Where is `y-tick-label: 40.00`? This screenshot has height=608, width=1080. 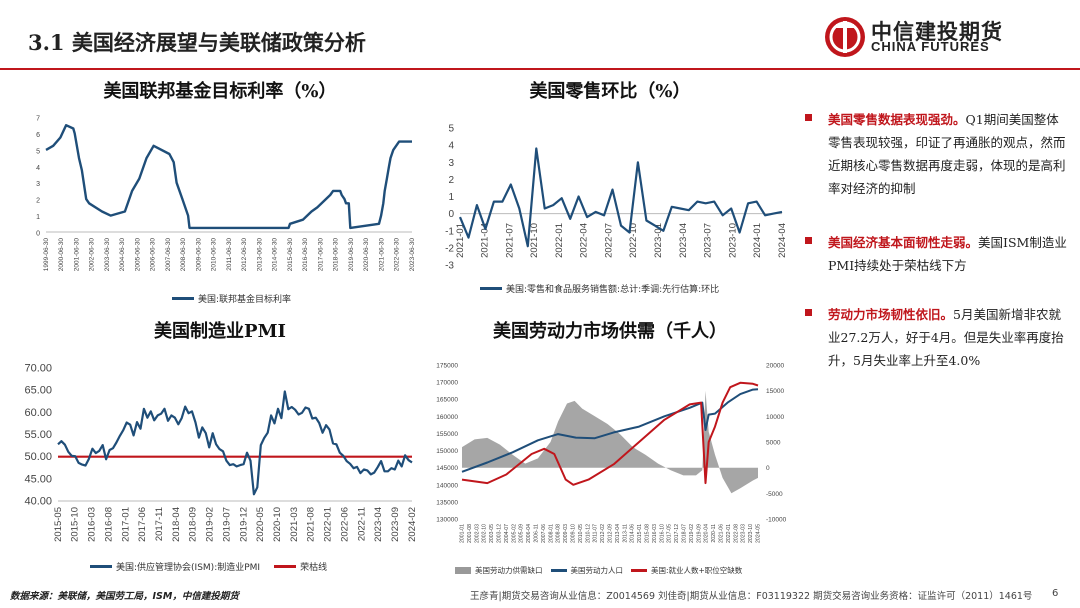 y-tick-label: 40.00 is located at coordinates (38, 502).